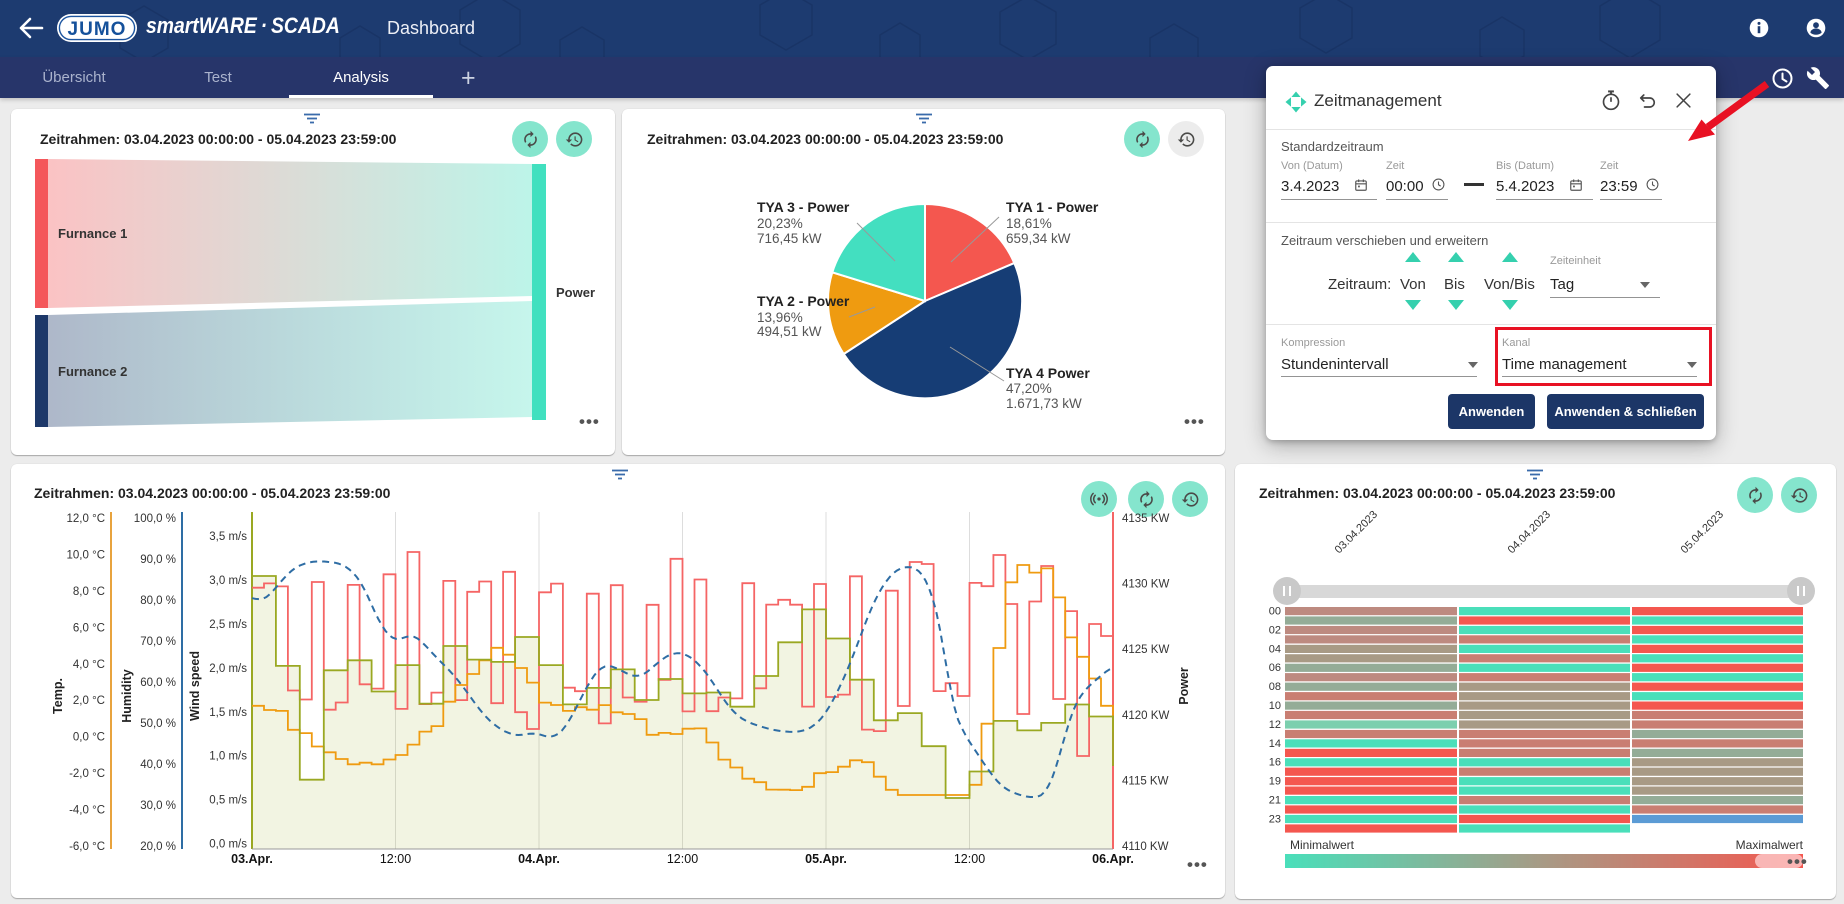 Image resolution: width=1844 pixels, height=904 pixels. What do you see at coordinates (86, 519) in the screenshot?
I see `svg-text: 12,0 °C` at bounding box center [86, 519].